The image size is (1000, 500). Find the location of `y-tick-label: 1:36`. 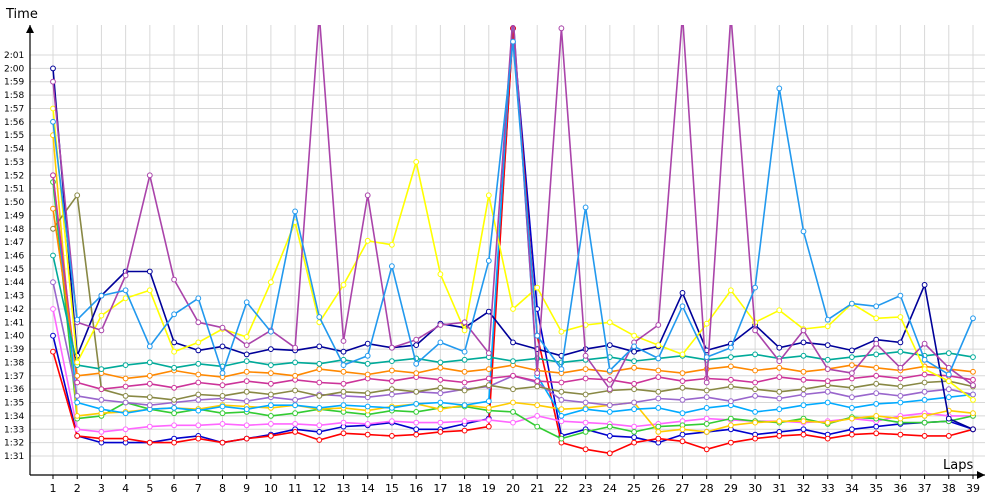

y-tick-label: 1:36 is located at coordinates (14, 390).